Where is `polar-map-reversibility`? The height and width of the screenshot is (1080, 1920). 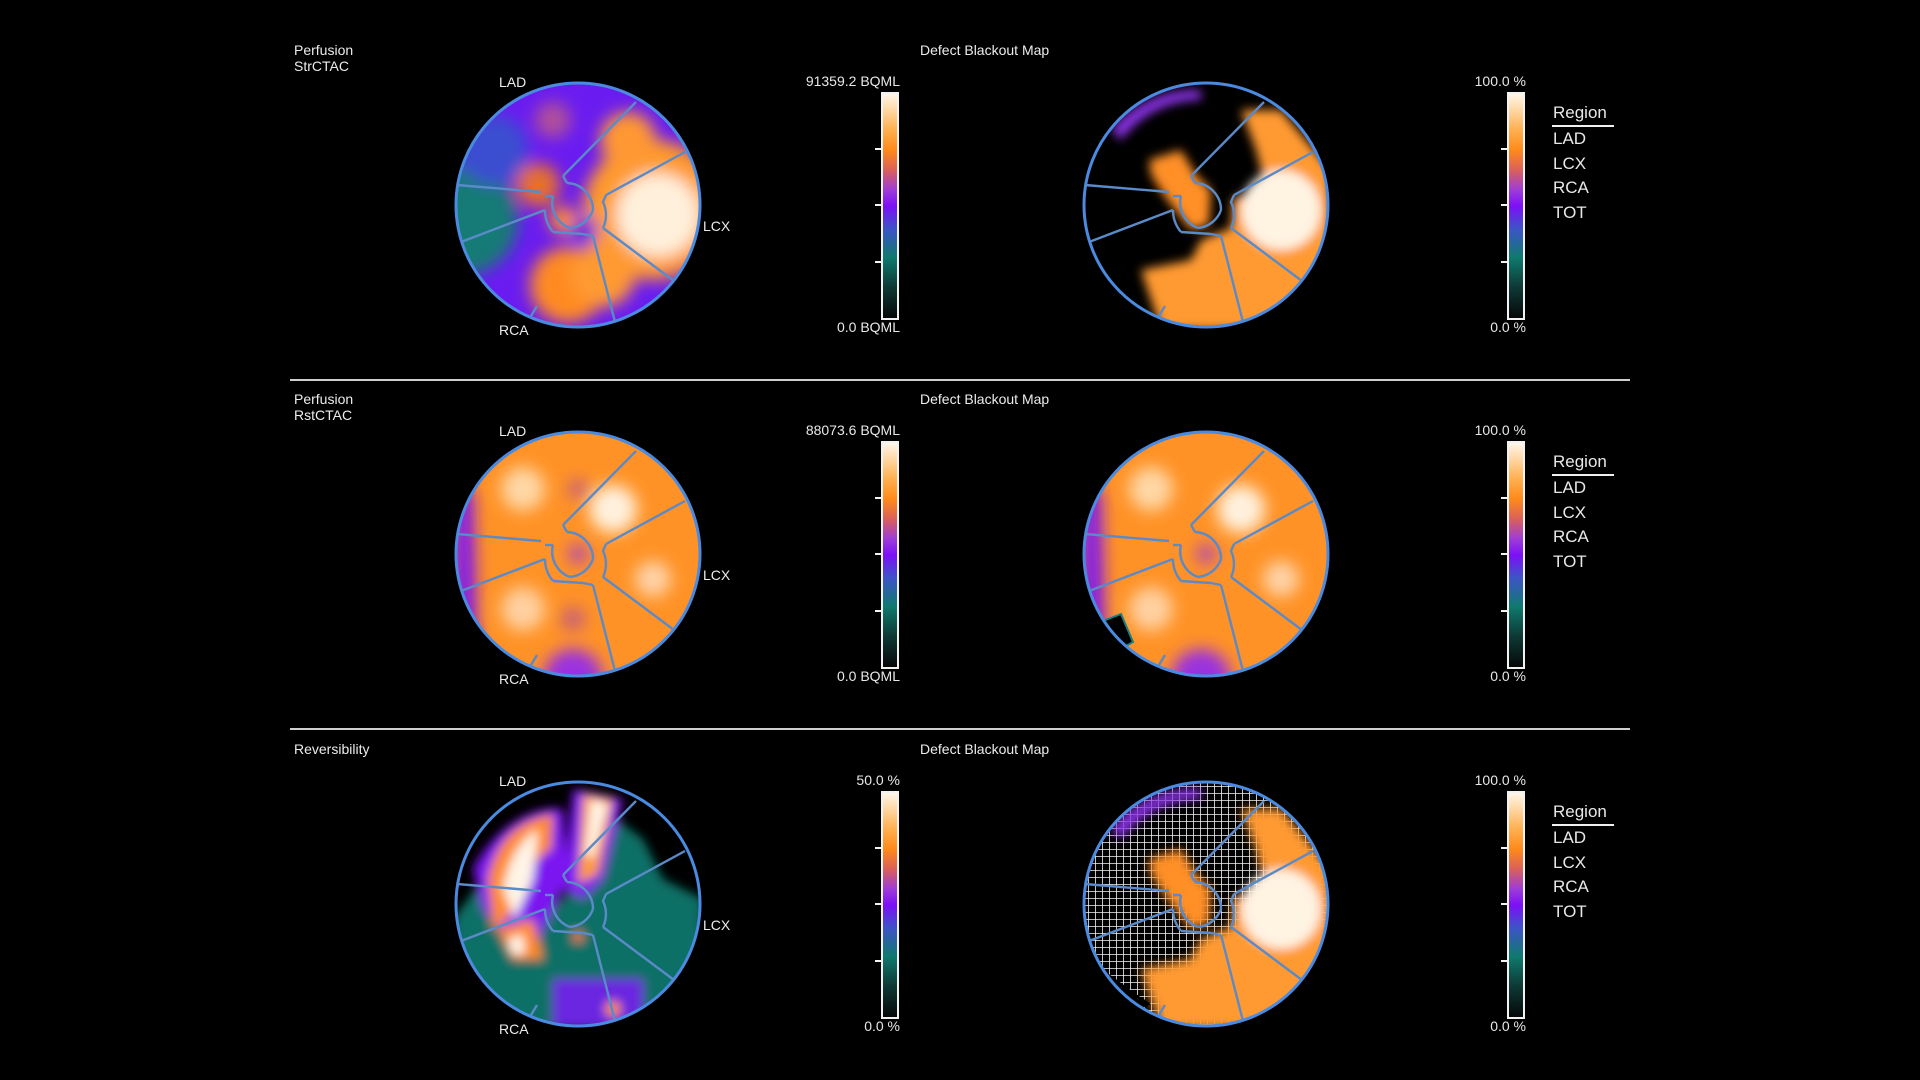
polar-map-reversibility is located at coordinates (578, 904).